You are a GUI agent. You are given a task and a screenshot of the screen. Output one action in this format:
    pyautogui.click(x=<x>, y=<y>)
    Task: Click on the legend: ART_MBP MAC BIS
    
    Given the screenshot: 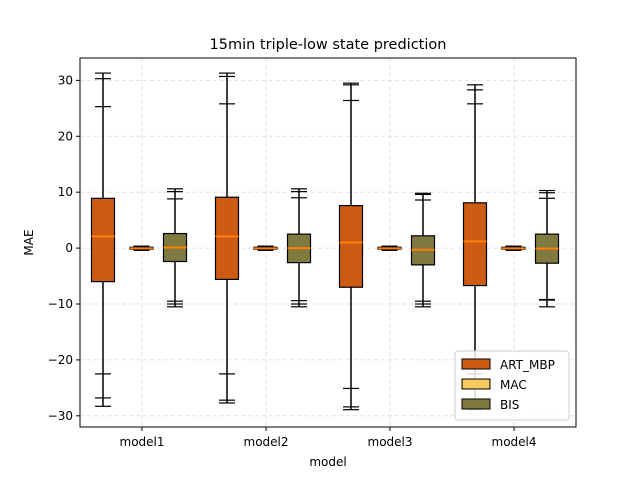 What is the action you would take?
    pyautogui.click(x=512, y=385)
    